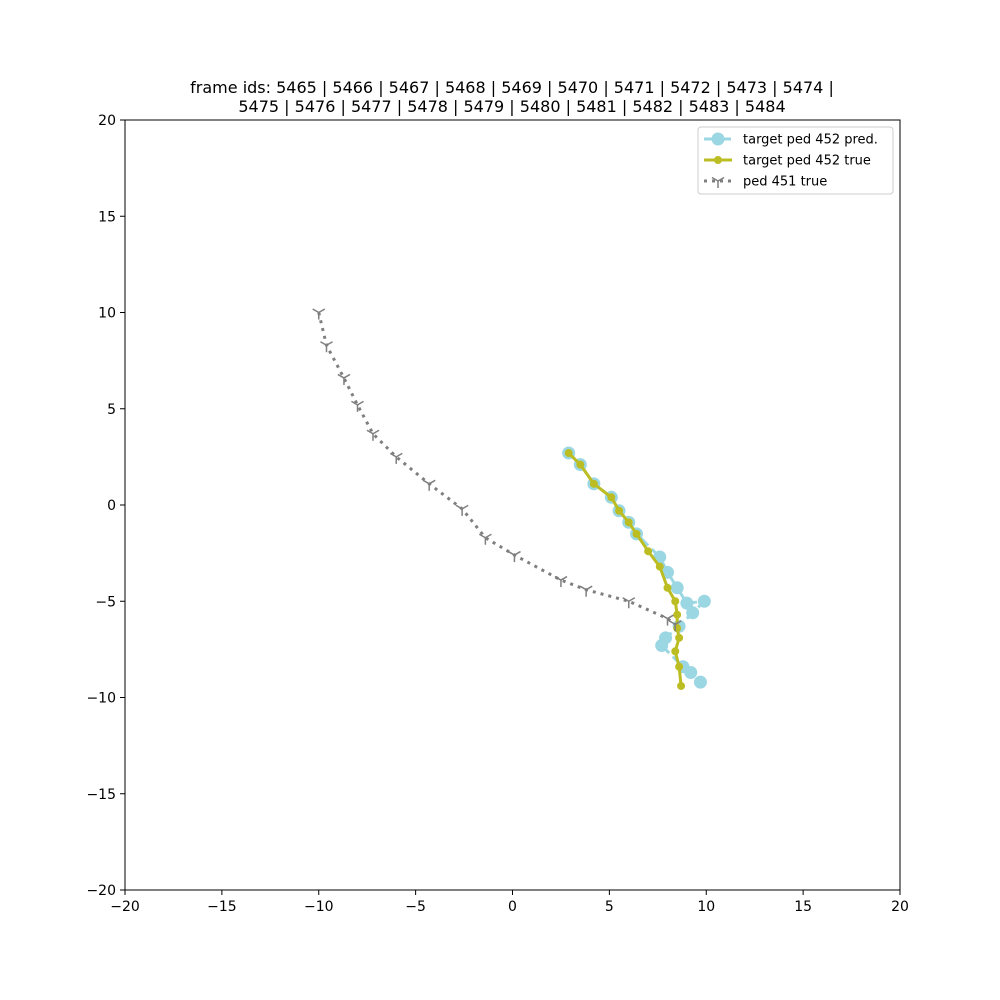  Describe the element at coordinates (101, 891) in the screenshot. I see `y-tick-label-0: −20` at that location.